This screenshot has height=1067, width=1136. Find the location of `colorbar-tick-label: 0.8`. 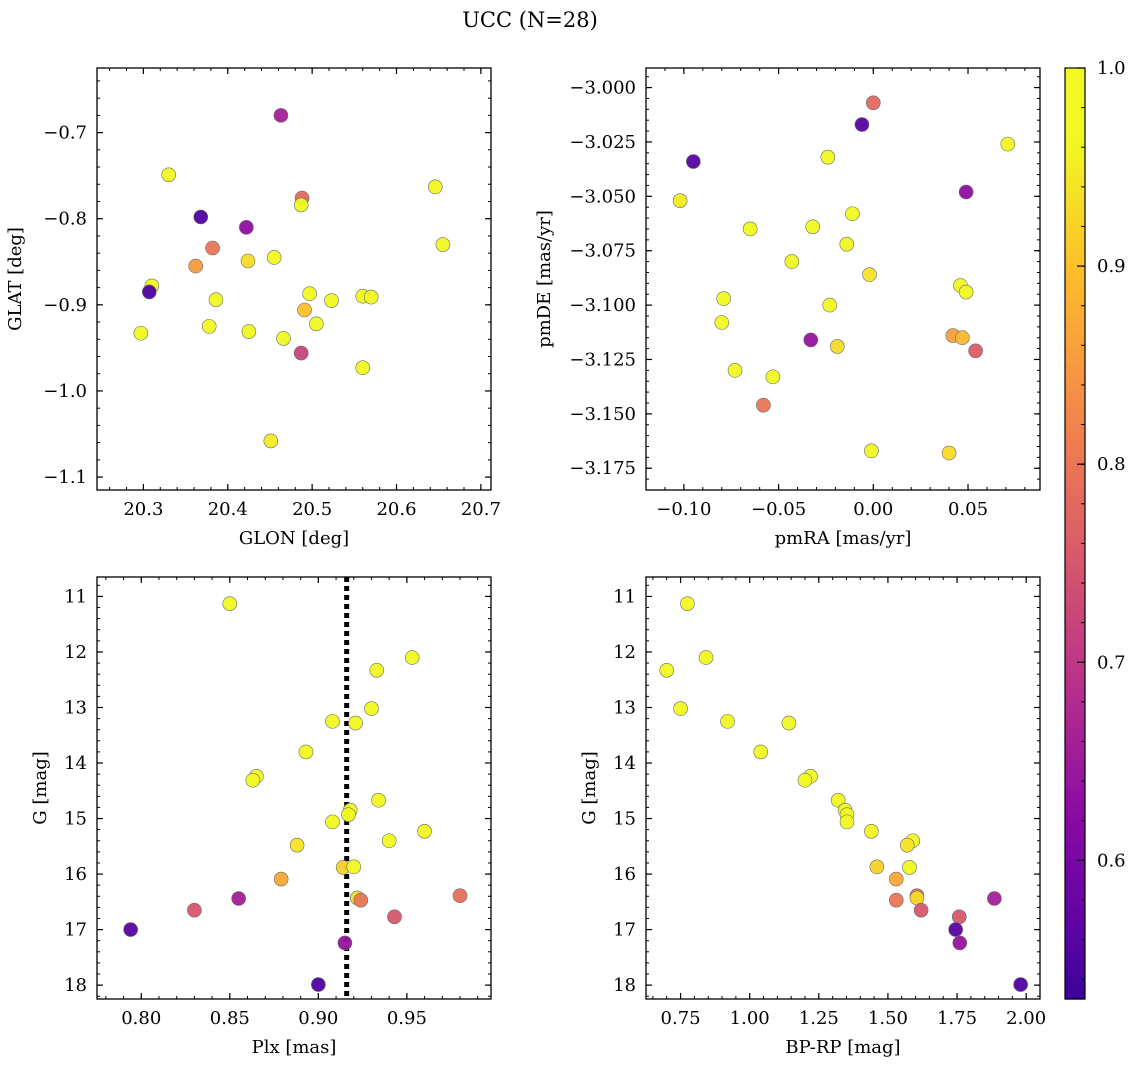

colorbar-tick-label: 0.8 is located at coordinates (1111, 464).